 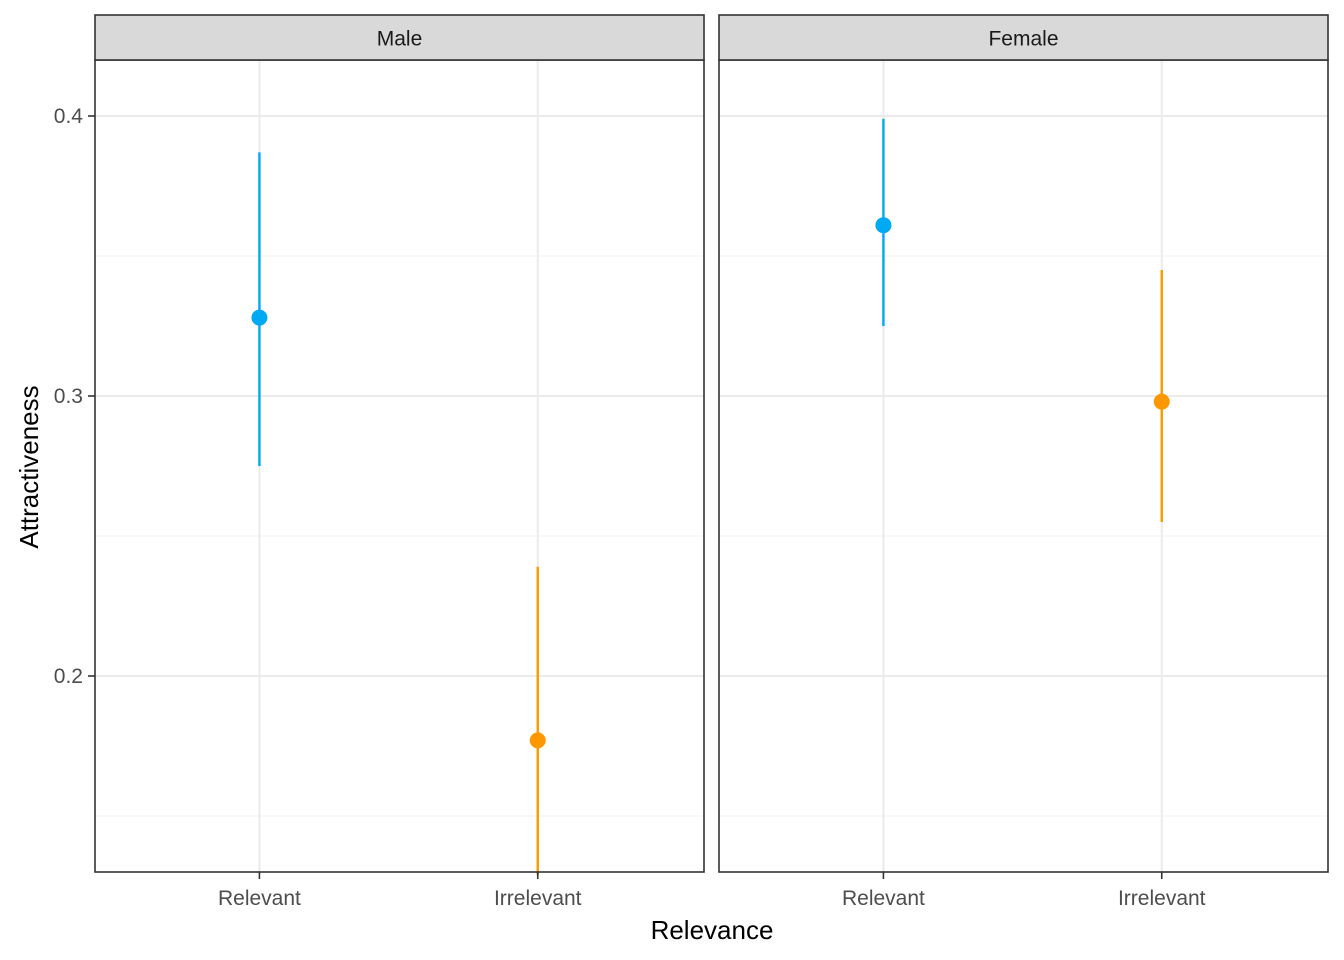 I want to click on y-axis: 0.2 0.3 0.4, so click(x=74, y=396).